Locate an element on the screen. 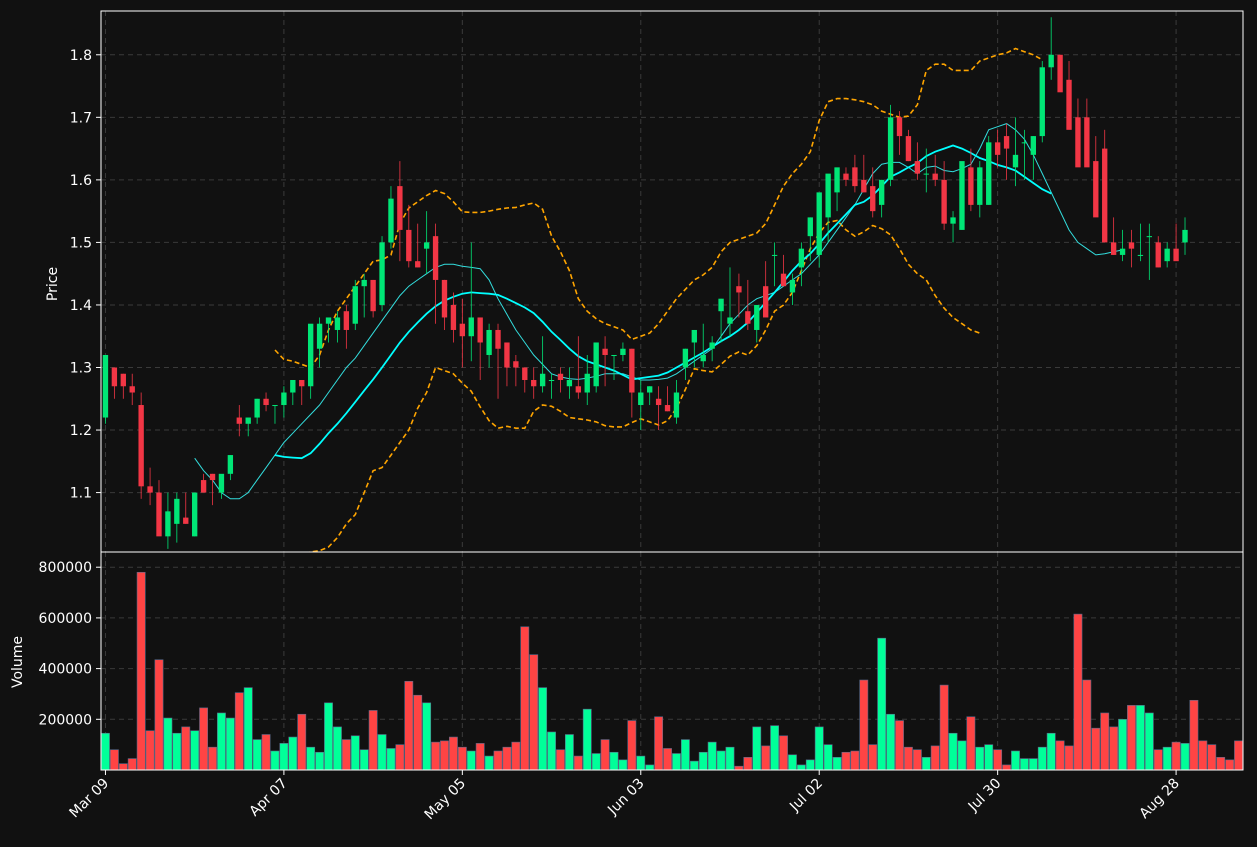 Image resolution: width=1257 pixels, height=847 pixels. x-tick-label: Jul 02 is located at coordinates (806, 796).